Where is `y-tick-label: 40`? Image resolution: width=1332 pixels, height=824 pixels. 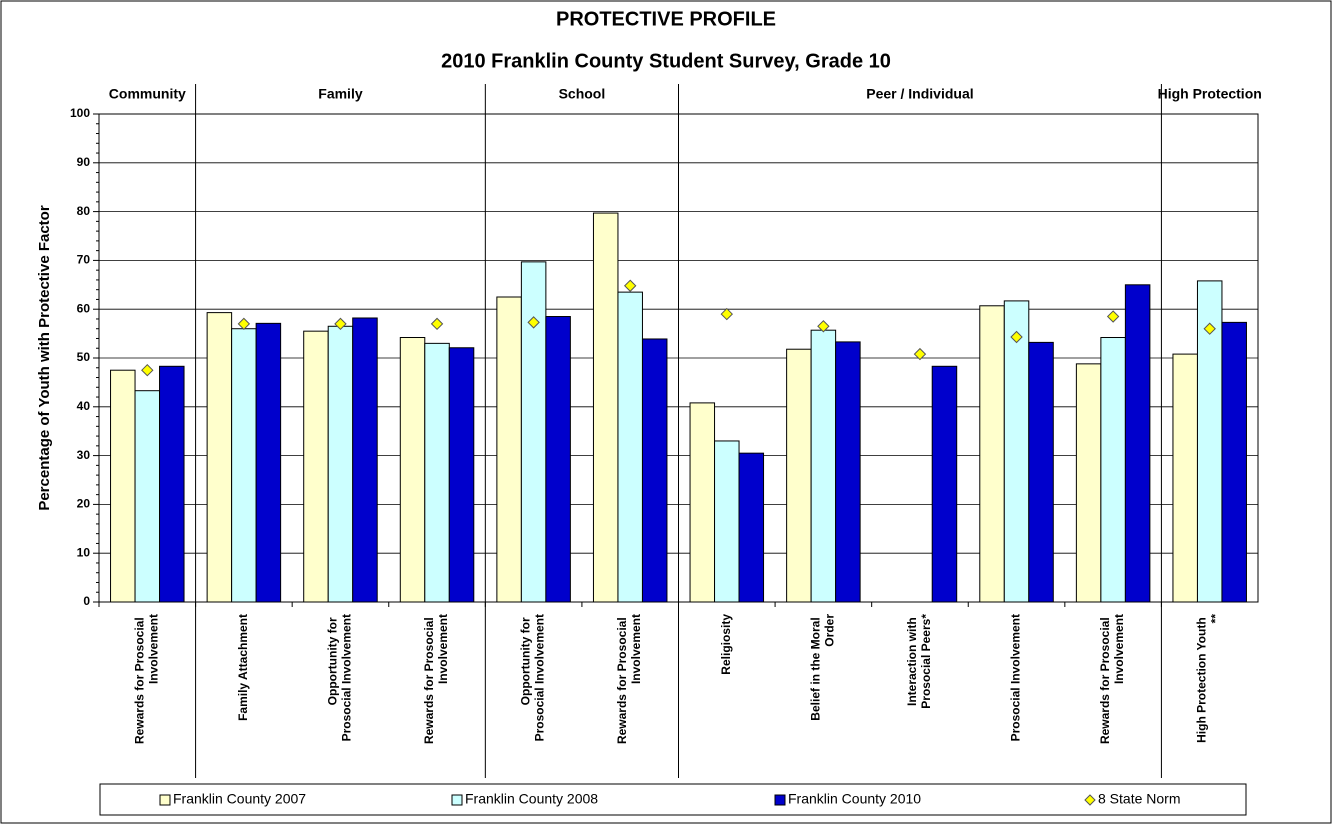
y-tick-label: 40 is located at coordinates (84, 406).